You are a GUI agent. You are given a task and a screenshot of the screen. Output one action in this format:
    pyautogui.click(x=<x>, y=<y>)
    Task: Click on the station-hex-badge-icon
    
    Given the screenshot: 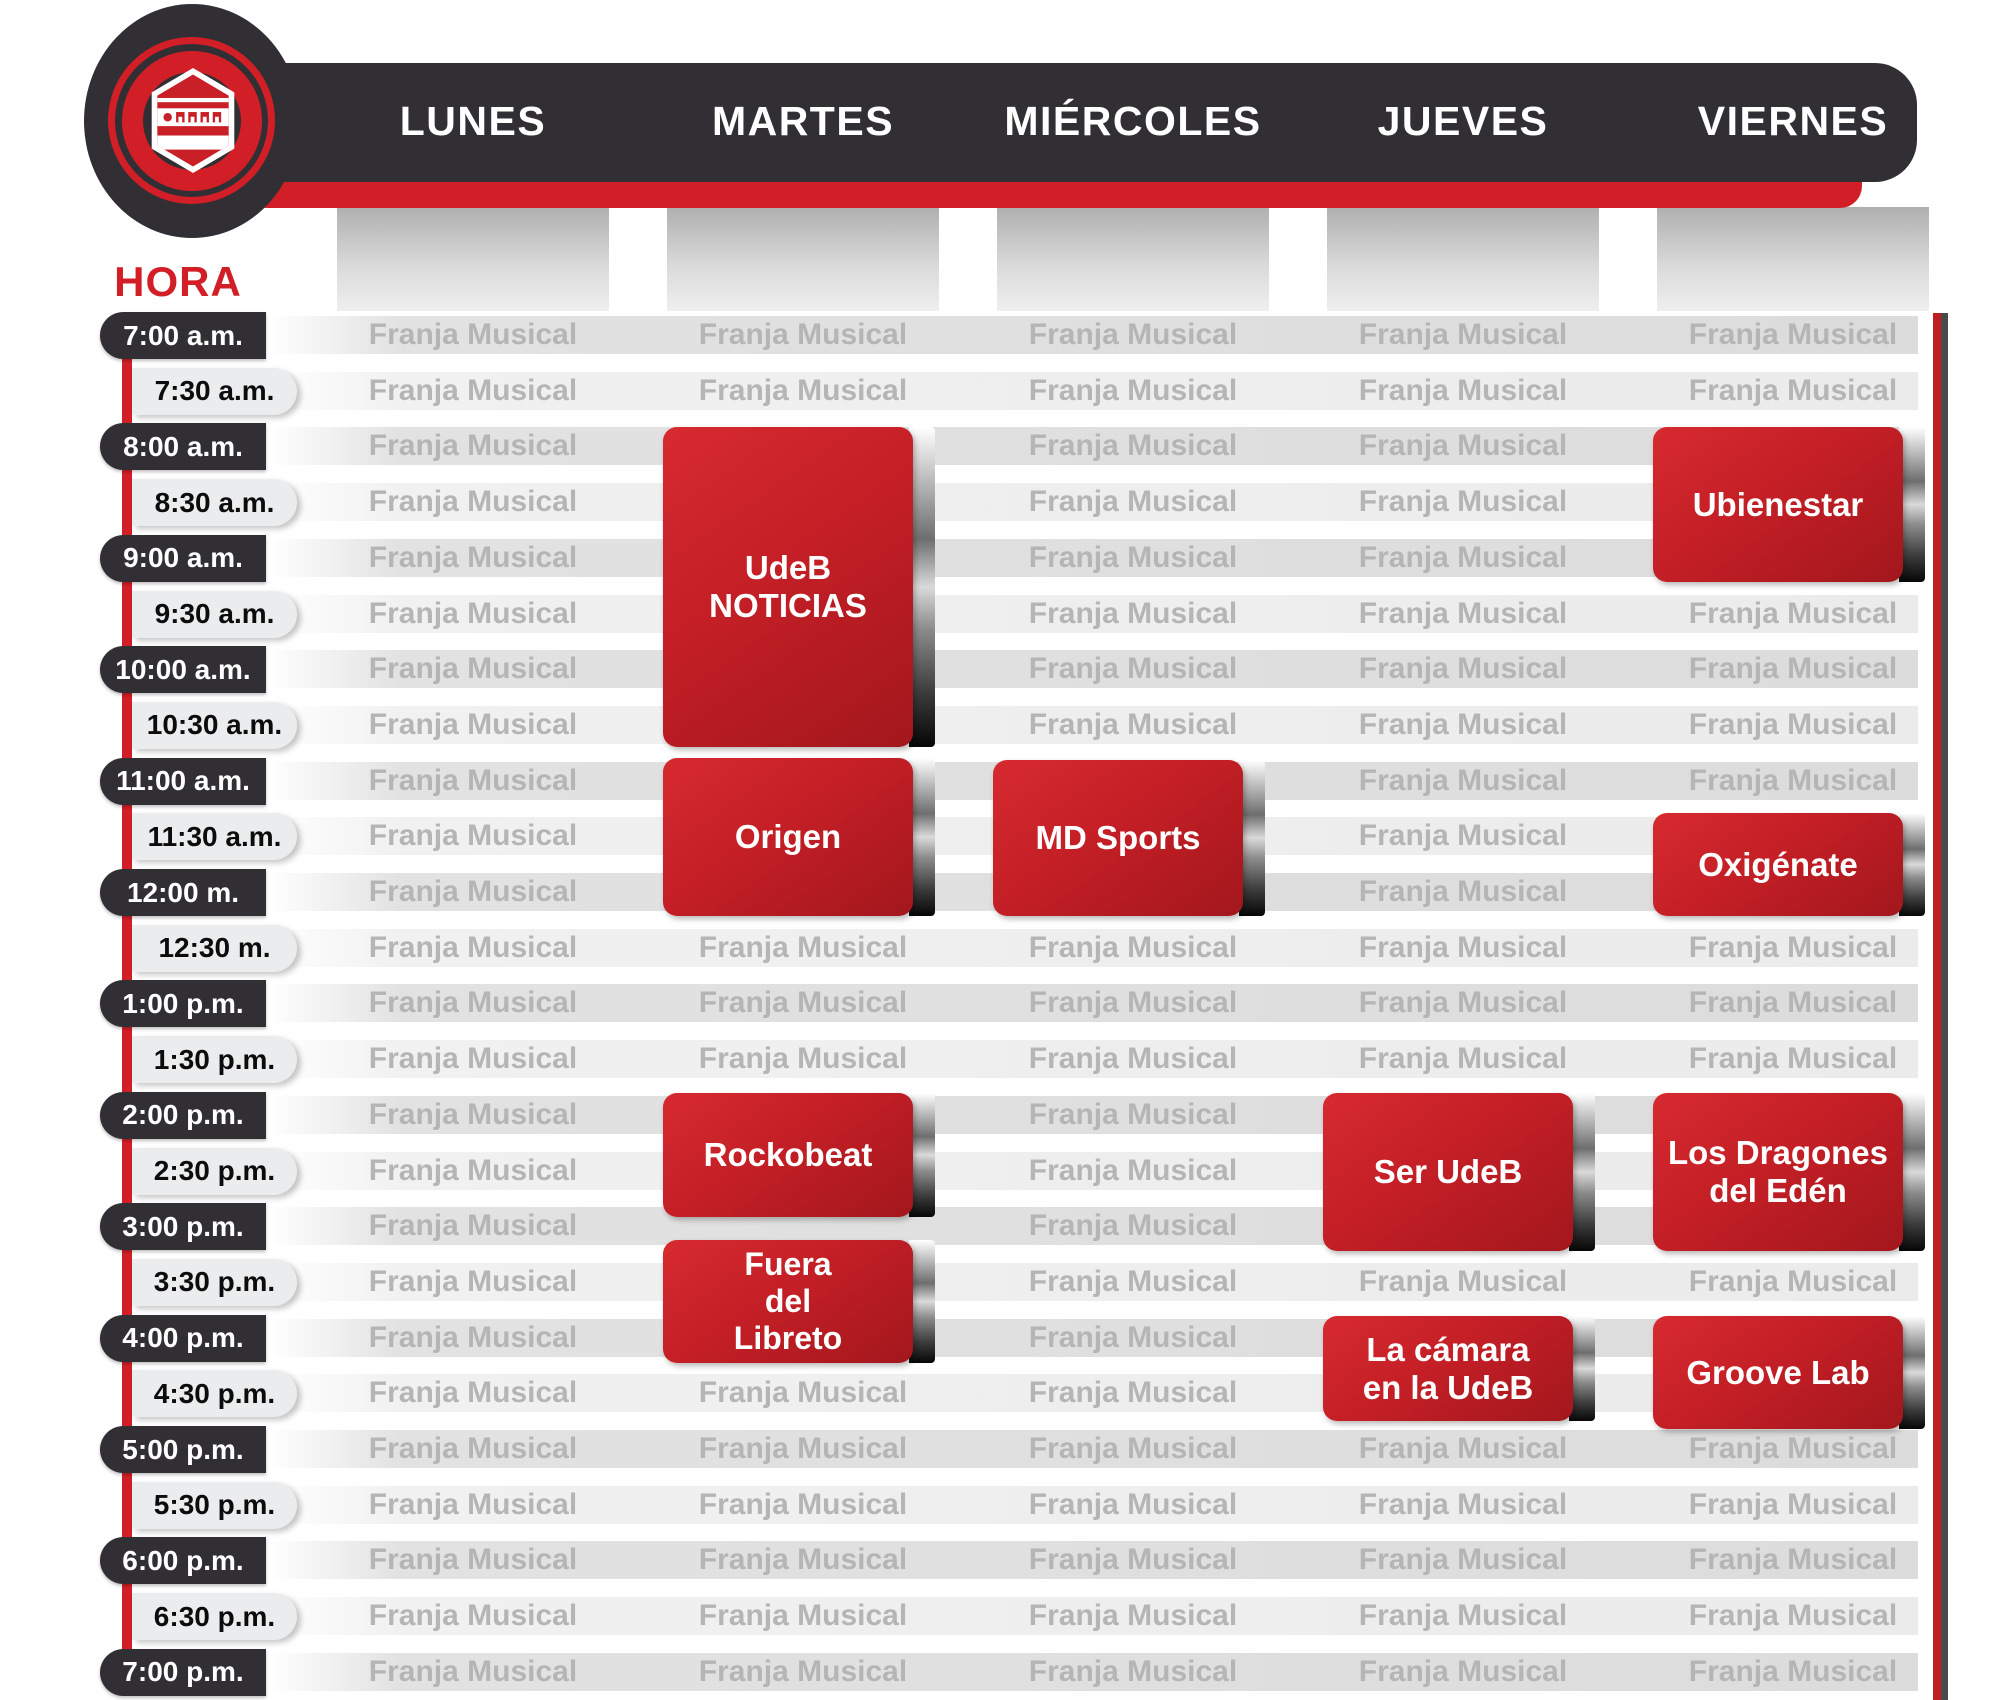 What is the action you would take?
    pyautogui.click(x=193, y=120)
    